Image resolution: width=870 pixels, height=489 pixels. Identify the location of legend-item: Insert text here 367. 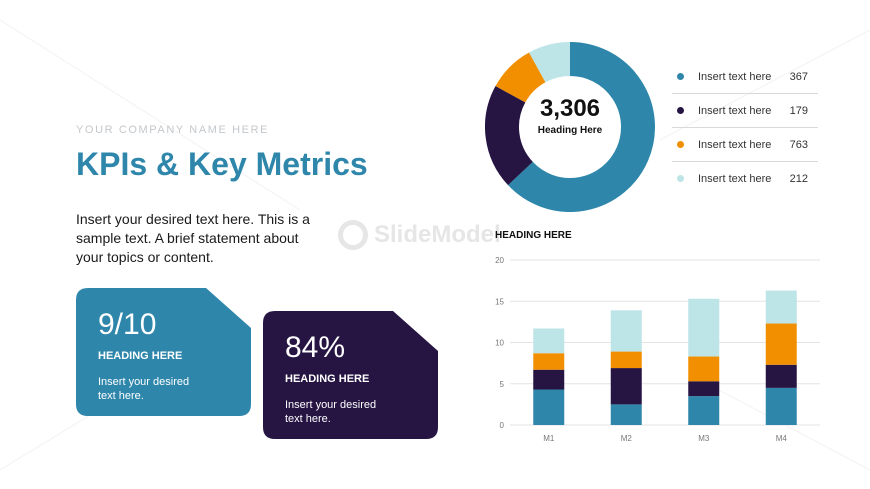
(745, 77).